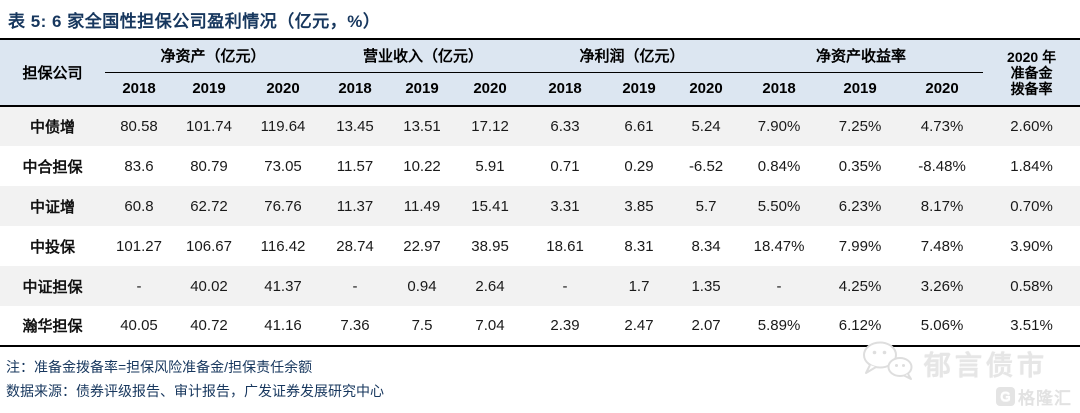 Image resolution: width=1080 pixels, height=413 pixels. What do you see at coordinates (209, 246) in the screenshot?
I see `value-cell: 106.67` at bounding box center [209, 246].